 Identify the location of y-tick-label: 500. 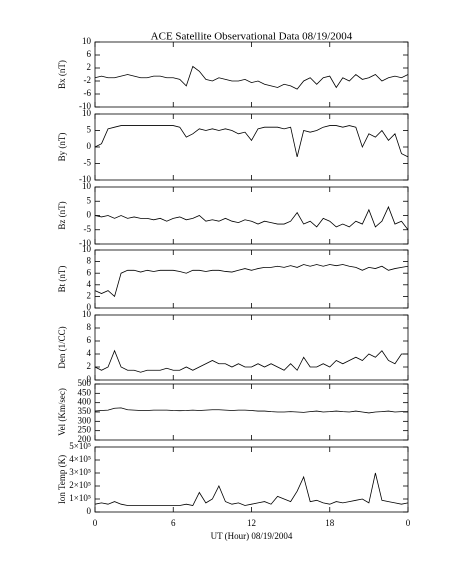
(85, 383).